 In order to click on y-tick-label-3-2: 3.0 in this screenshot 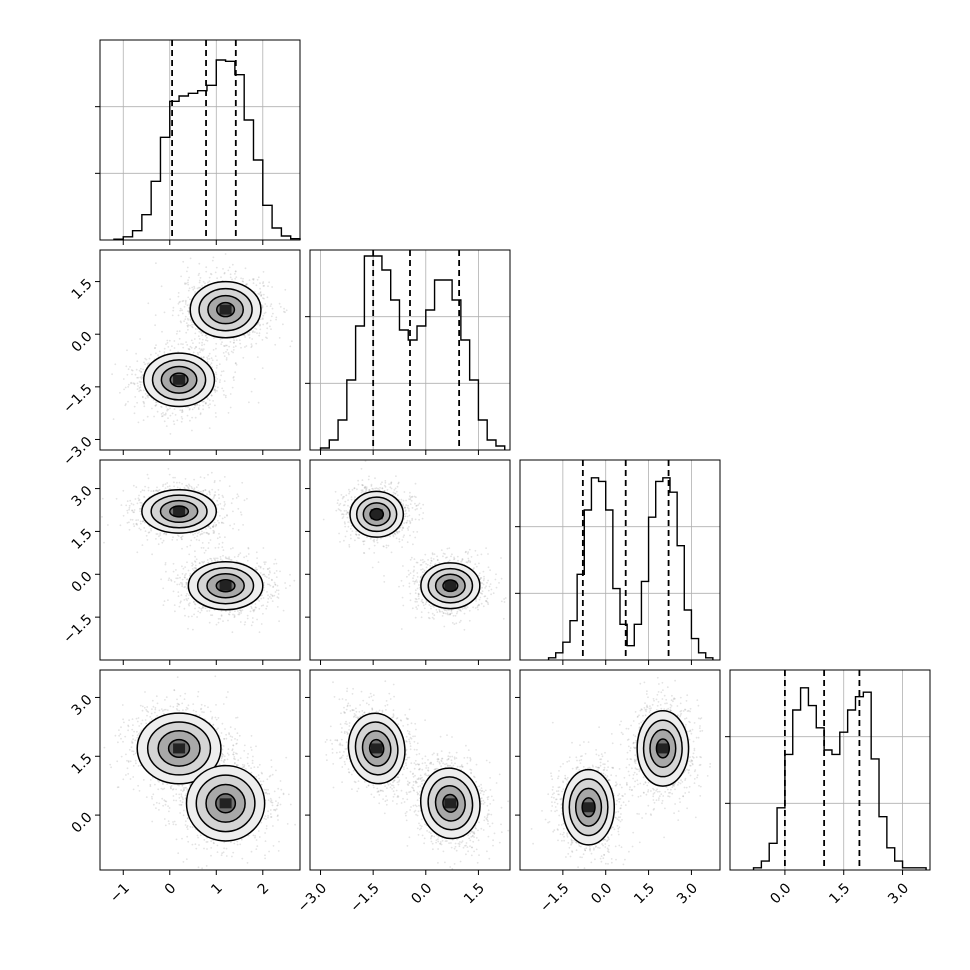, I will do `click(82, 705)`.